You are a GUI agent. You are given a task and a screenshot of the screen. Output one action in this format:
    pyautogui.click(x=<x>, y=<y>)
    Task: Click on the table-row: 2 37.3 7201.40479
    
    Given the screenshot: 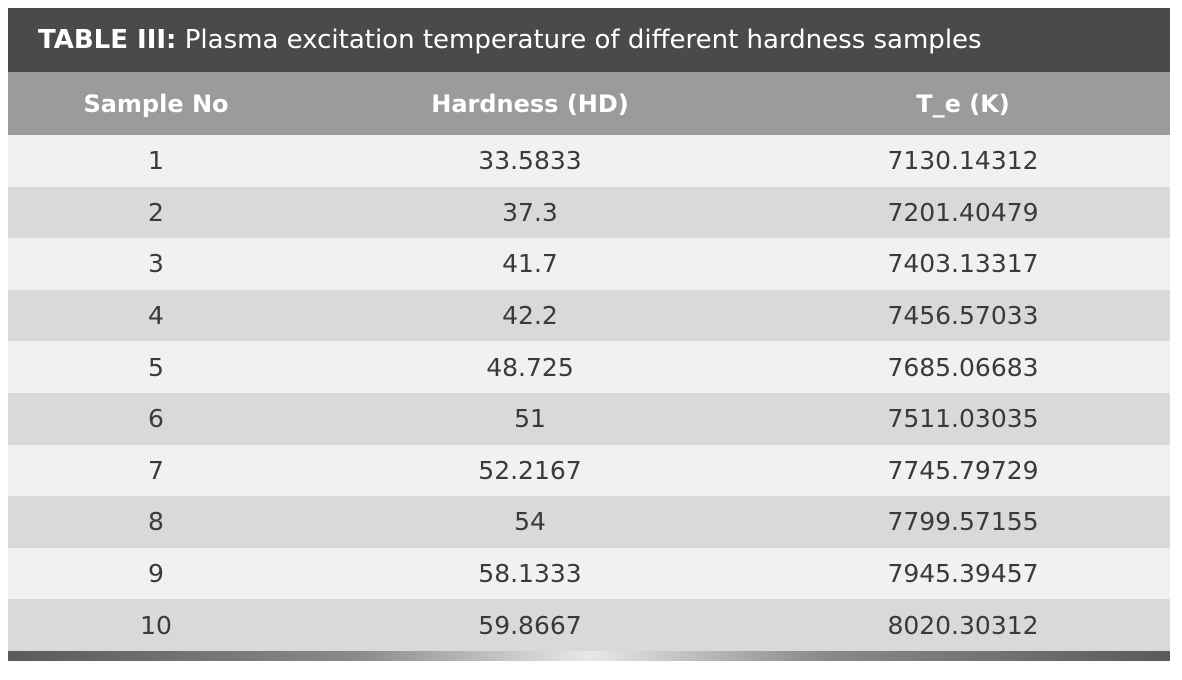 What is the action you would take?
    pyautogui.click(x=589, y=212)
    